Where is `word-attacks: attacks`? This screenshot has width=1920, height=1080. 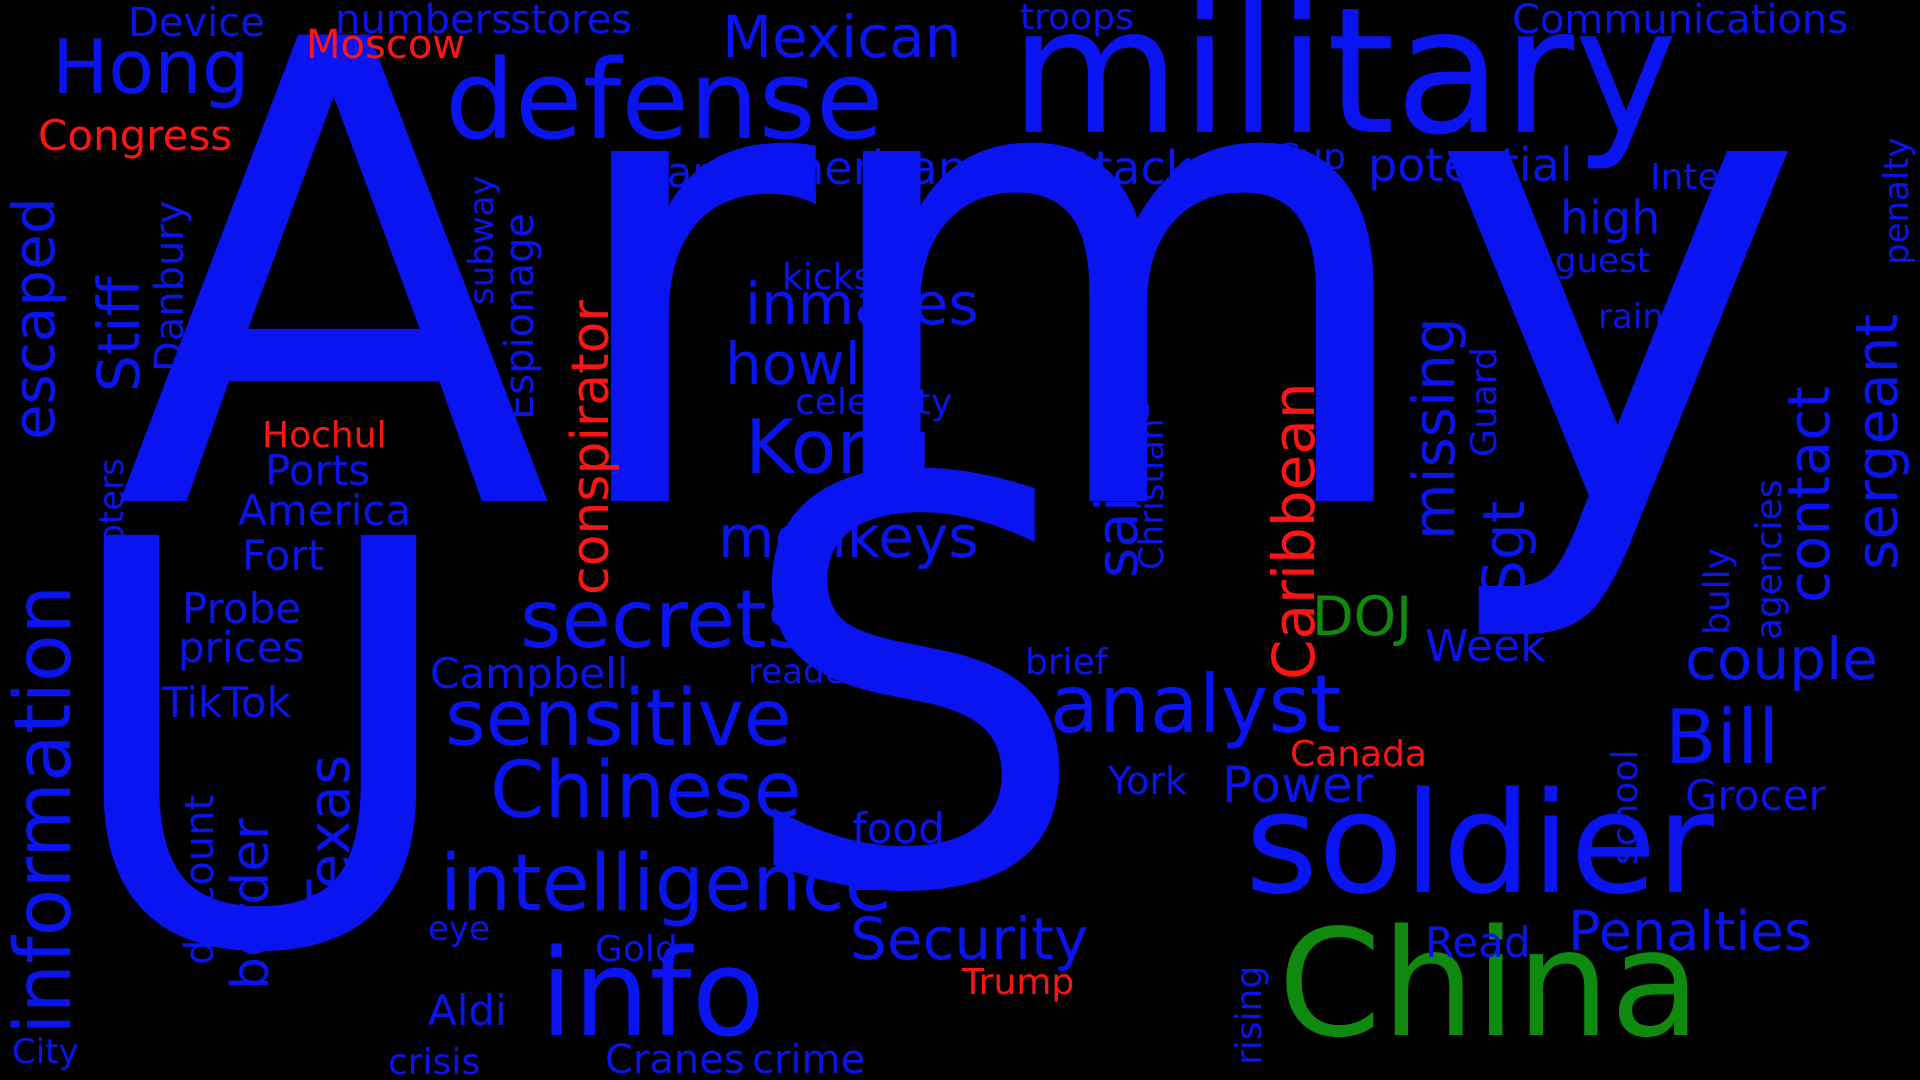
word-attacks: attacks is located at coordinates (1132, 168).